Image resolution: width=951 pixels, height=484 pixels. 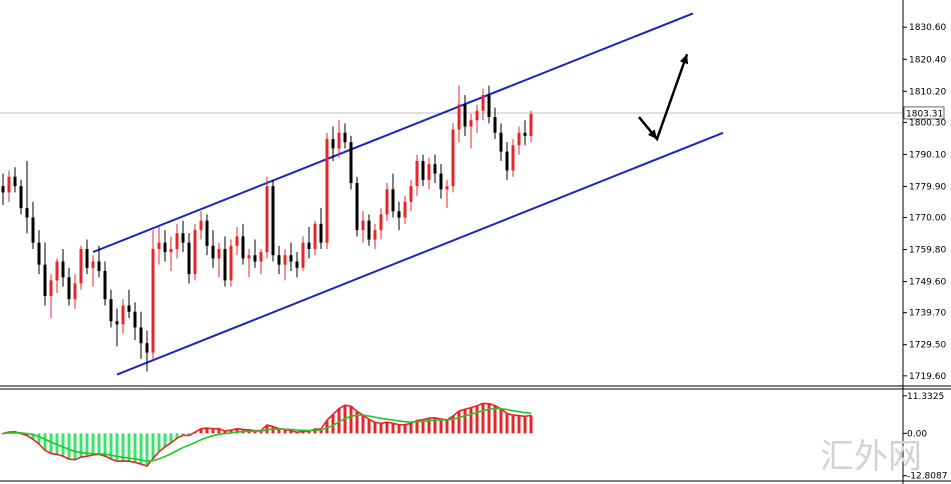 I want to click on price-tick-label: 1749.60, so click(x=927, y=283).